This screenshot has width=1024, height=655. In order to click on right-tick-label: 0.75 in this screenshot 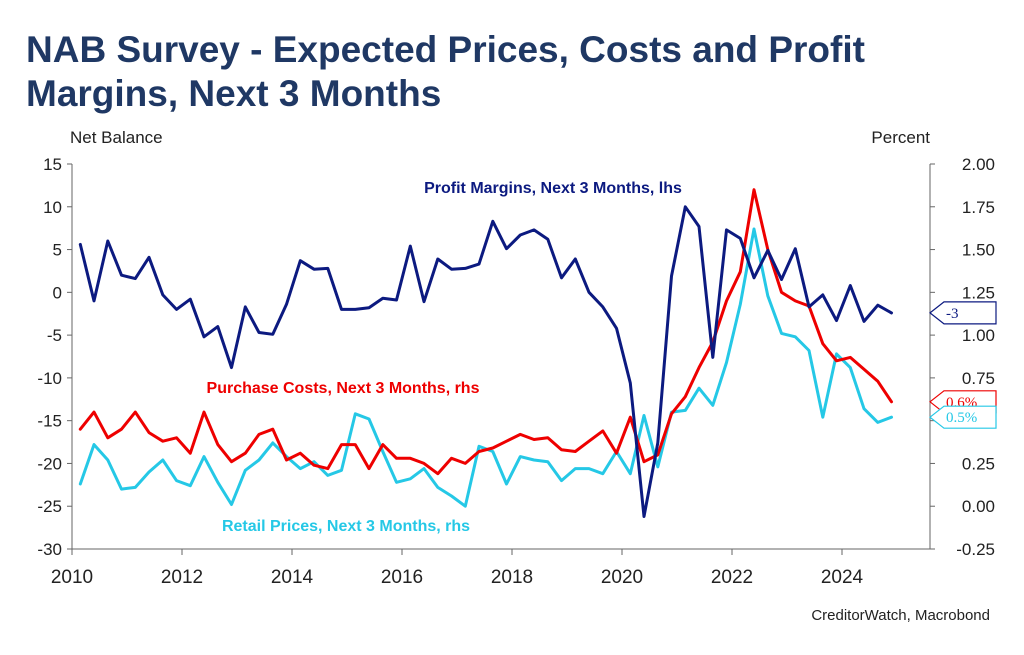, I will do `click(978, 378)`.